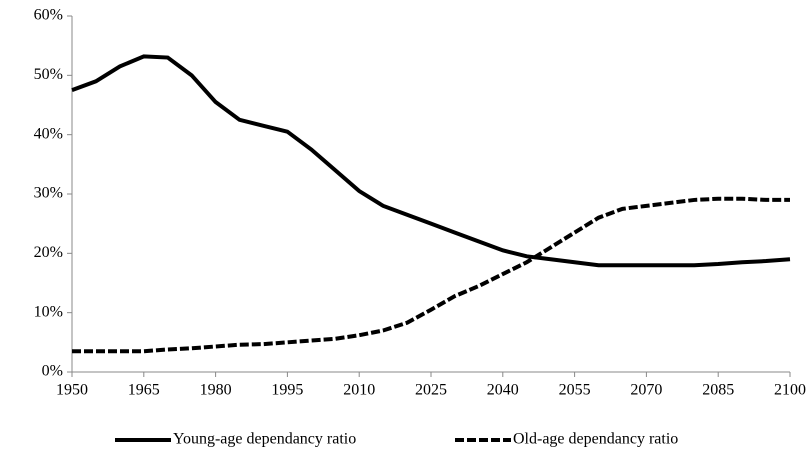  Describe the element at coordinates (48, 311) in the screenshot. I see `y-tick-label: 10%` at that location.